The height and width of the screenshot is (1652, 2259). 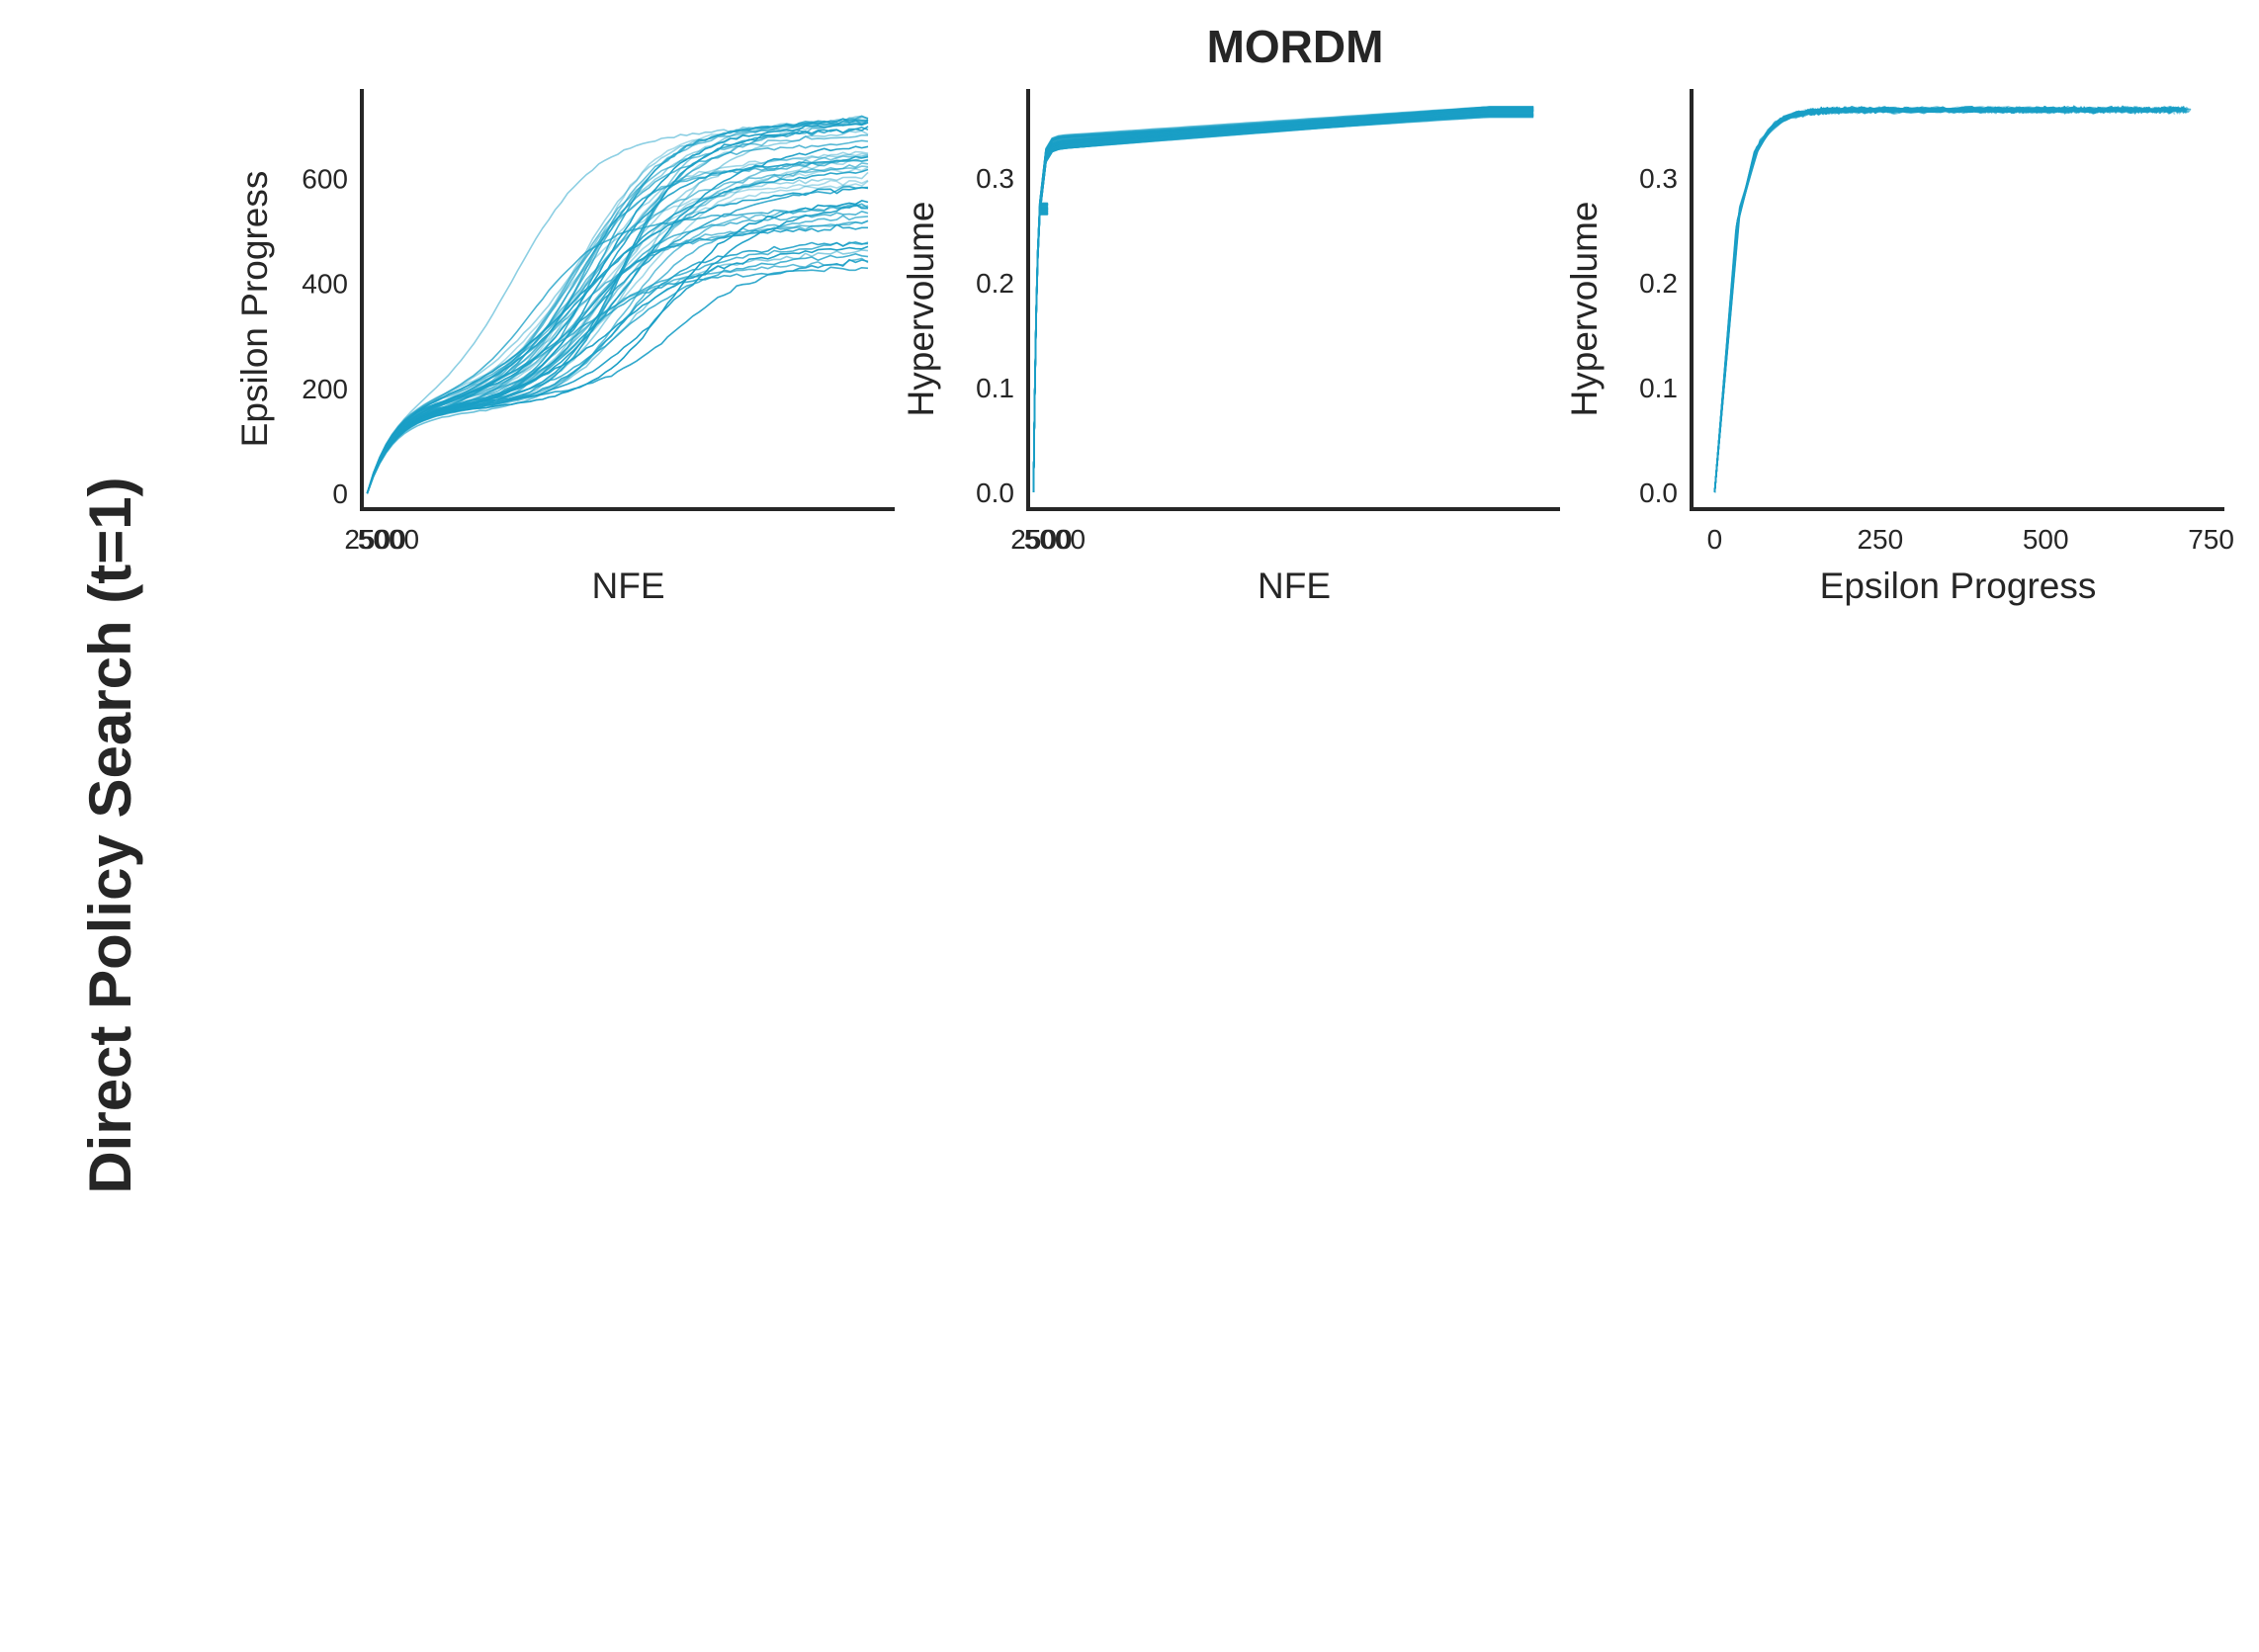 What do you see at coordinates (325, 284) in the screenshot?
I see `y-tick-label: 400` at bounding box center [325, 284].